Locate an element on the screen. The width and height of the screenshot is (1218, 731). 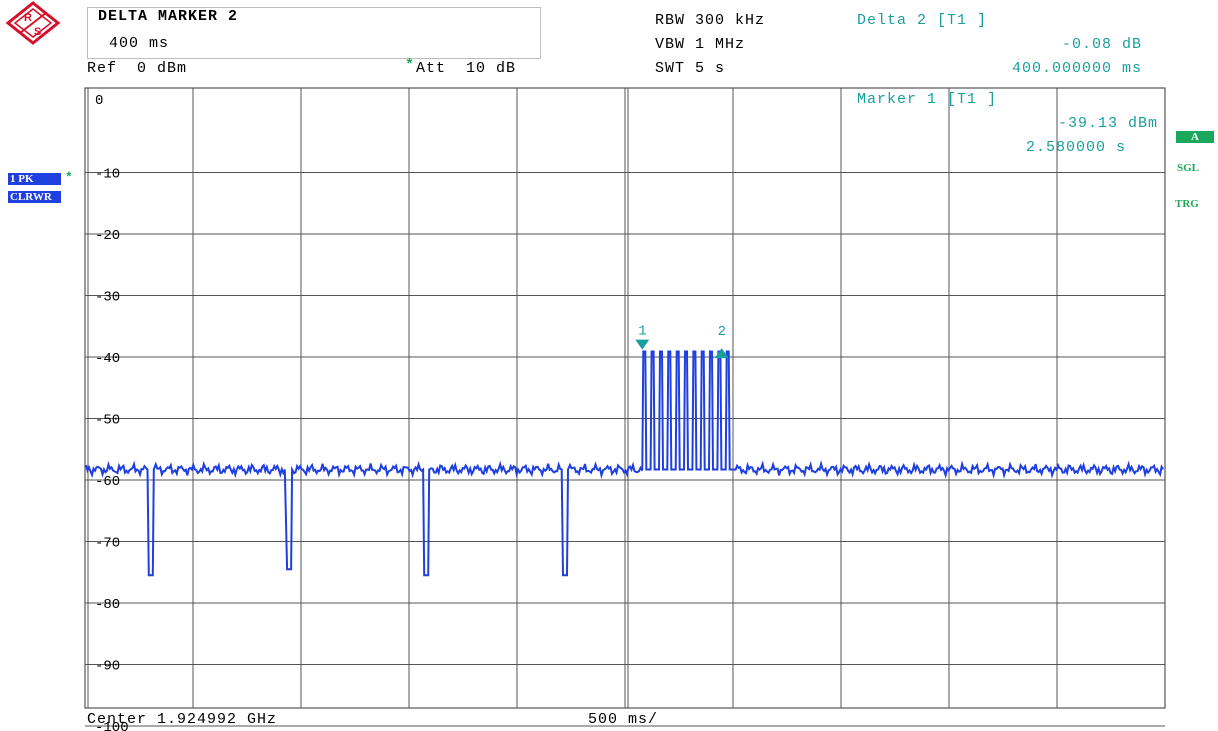
marker-2-triangle is located at coordinates (721, 353).